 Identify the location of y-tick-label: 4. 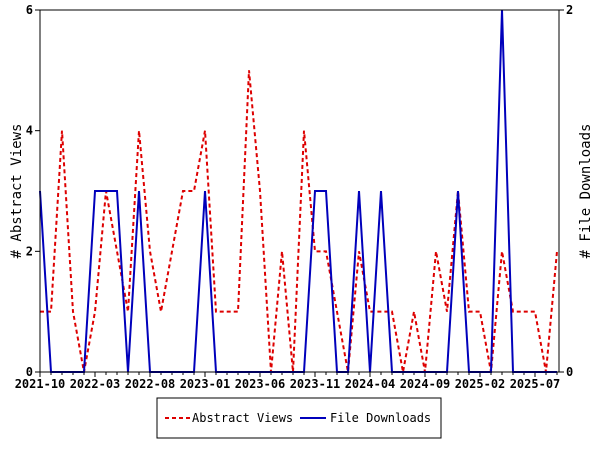
(29, 131).